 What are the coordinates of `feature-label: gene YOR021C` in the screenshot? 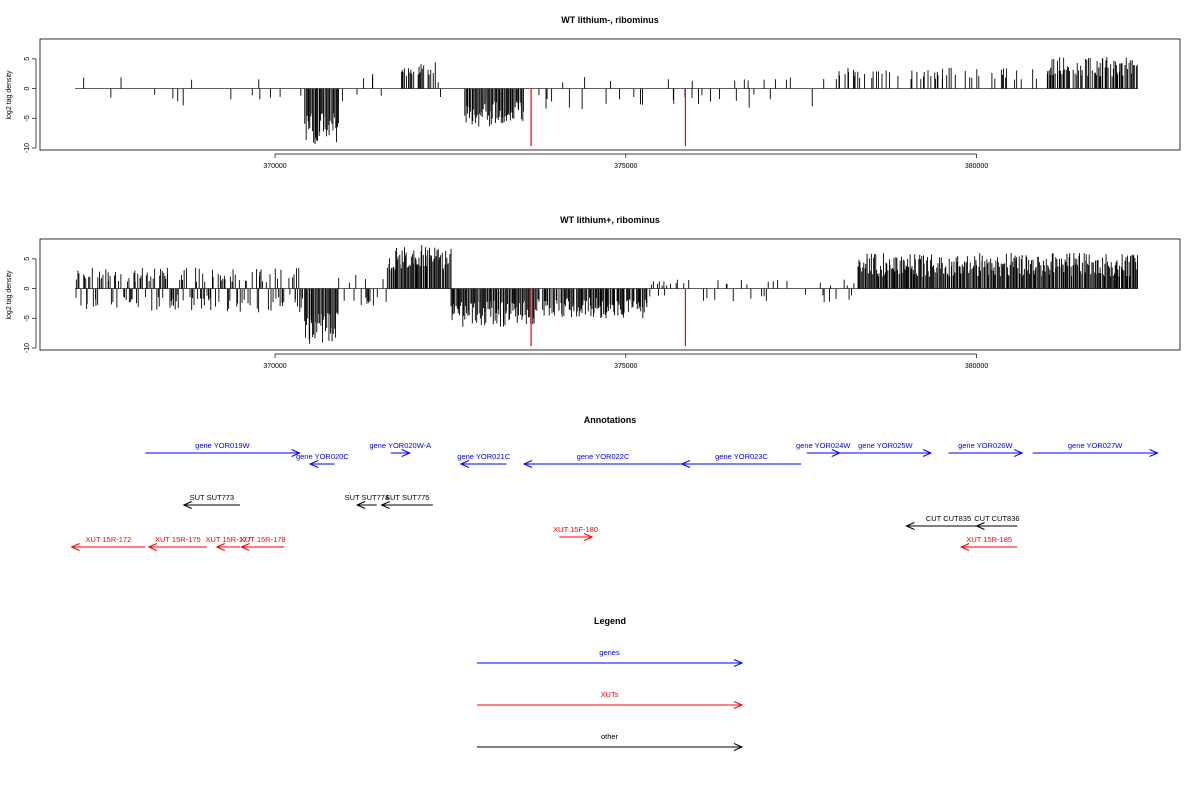 It's located at (483, 456).